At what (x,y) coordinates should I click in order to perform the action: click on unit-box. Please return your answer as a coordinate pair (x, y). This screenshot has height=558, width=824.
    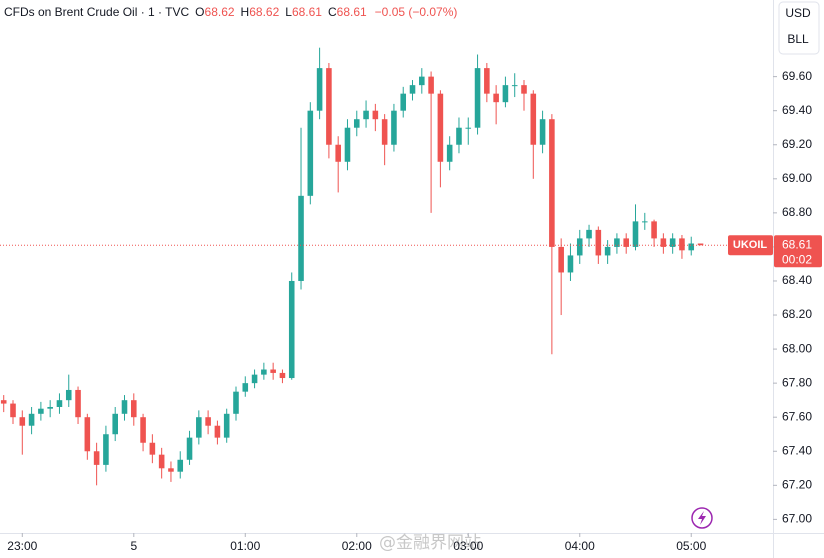
    Looking at the image, I should click on (799, 28).